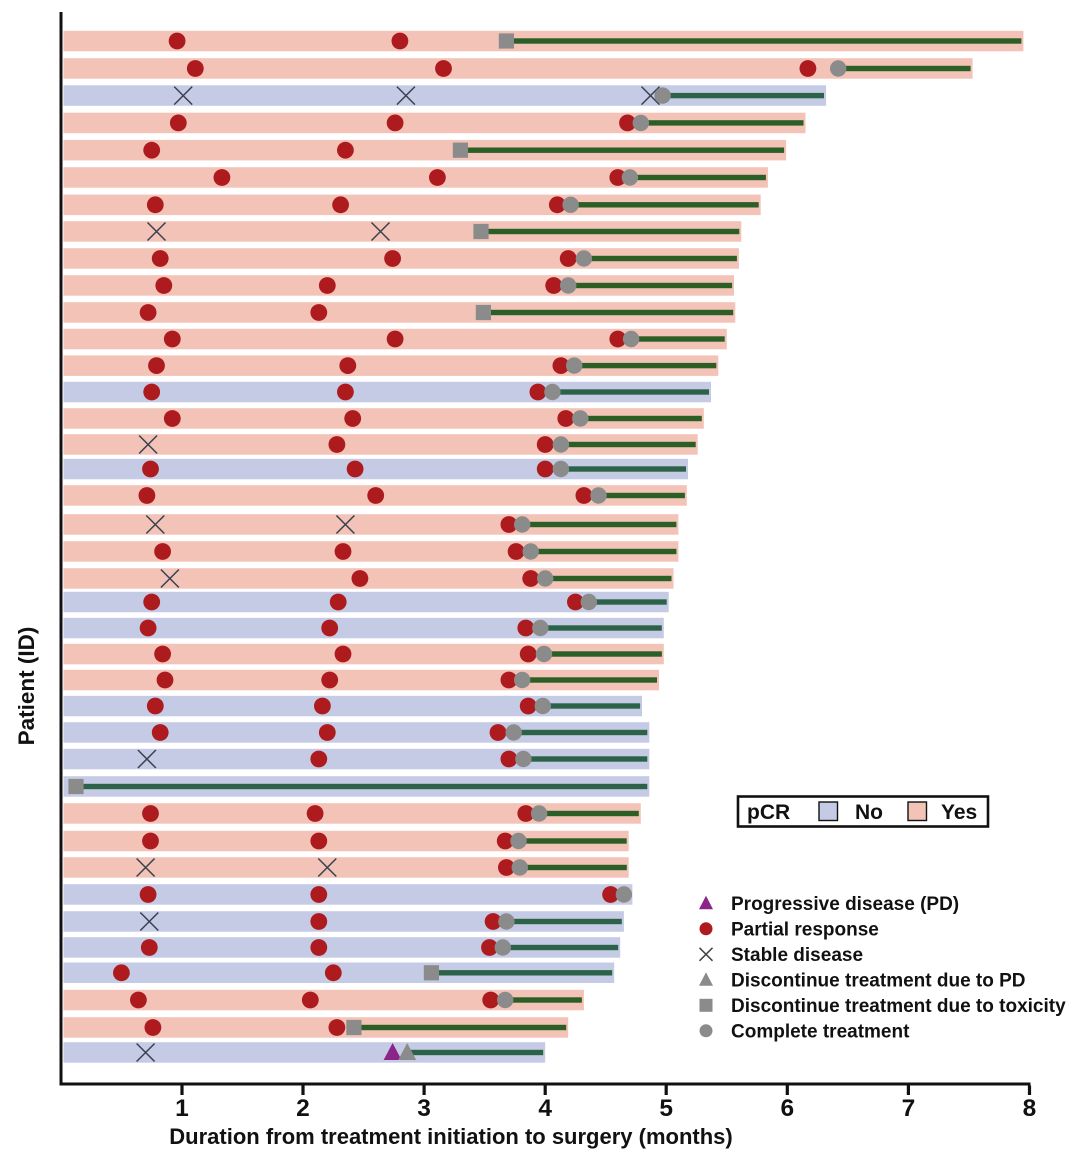 The height and width of the screenshot is (1157, 1080). Describe the element at coordinates (797, 955) in the screenshot. I see `svg-text: Stable disease` at that location.